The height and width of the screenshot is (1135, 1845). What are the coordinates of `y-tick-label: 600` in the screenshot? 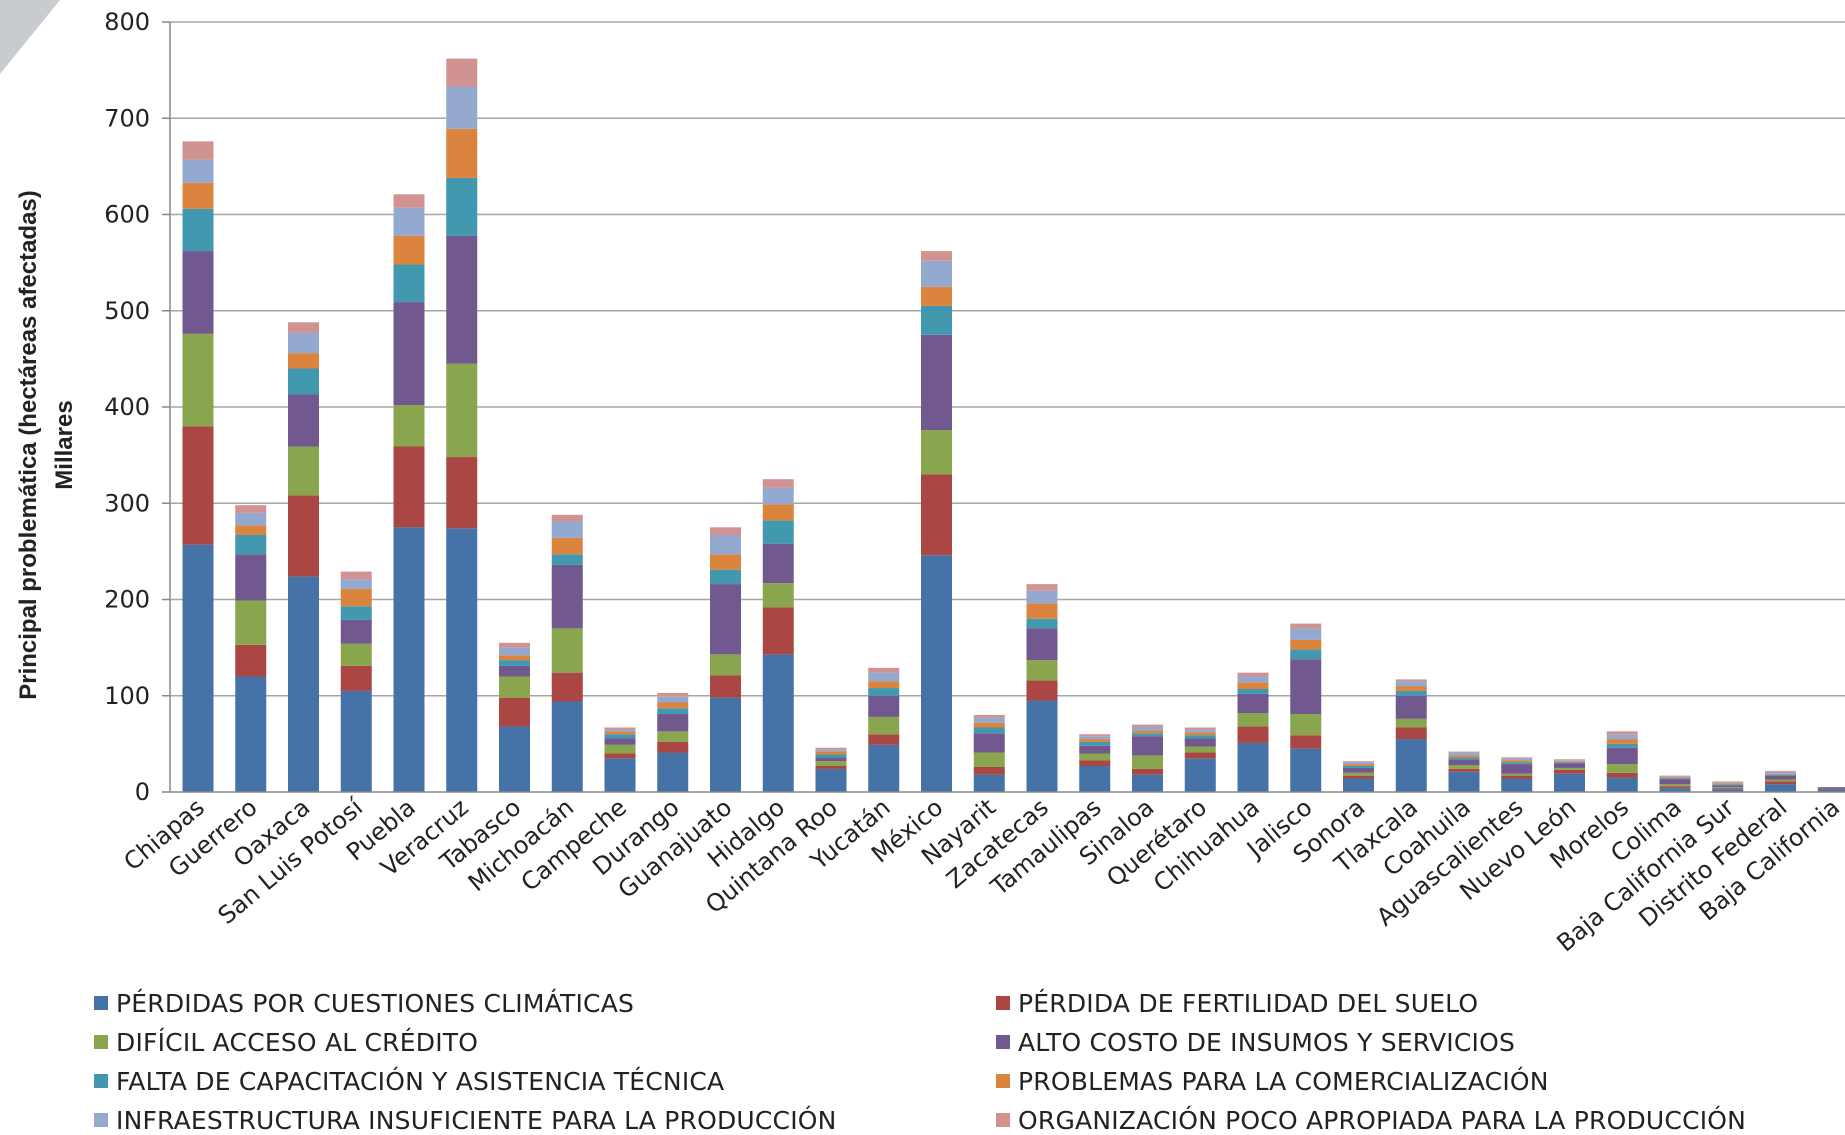 It's located at (127, 215).